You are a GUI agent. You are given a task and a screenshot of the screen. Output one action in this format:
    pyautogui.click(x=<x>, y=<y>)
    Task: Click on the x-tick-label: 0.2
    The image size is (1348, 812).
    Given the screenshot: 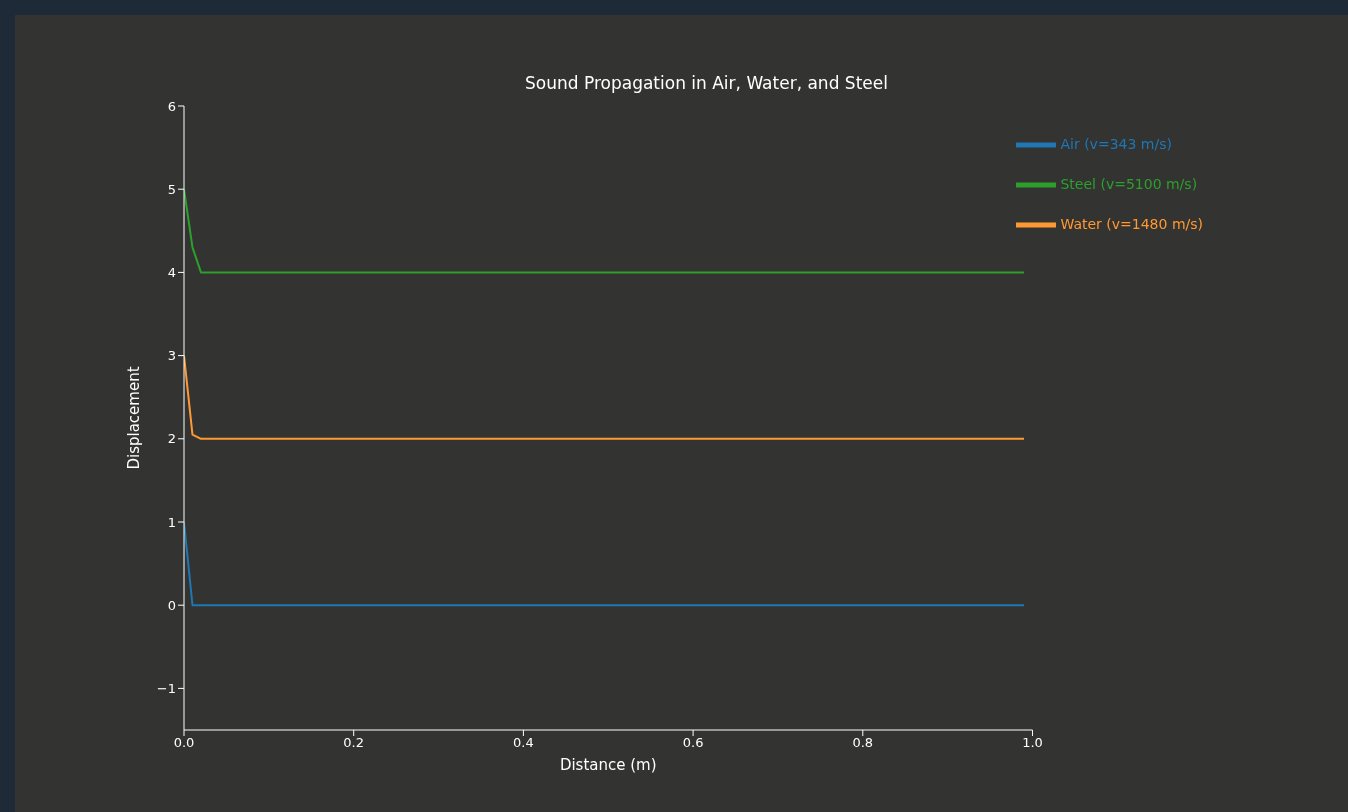 What is the action you would take?
    pyautogui.click(x=354, y=743)
    